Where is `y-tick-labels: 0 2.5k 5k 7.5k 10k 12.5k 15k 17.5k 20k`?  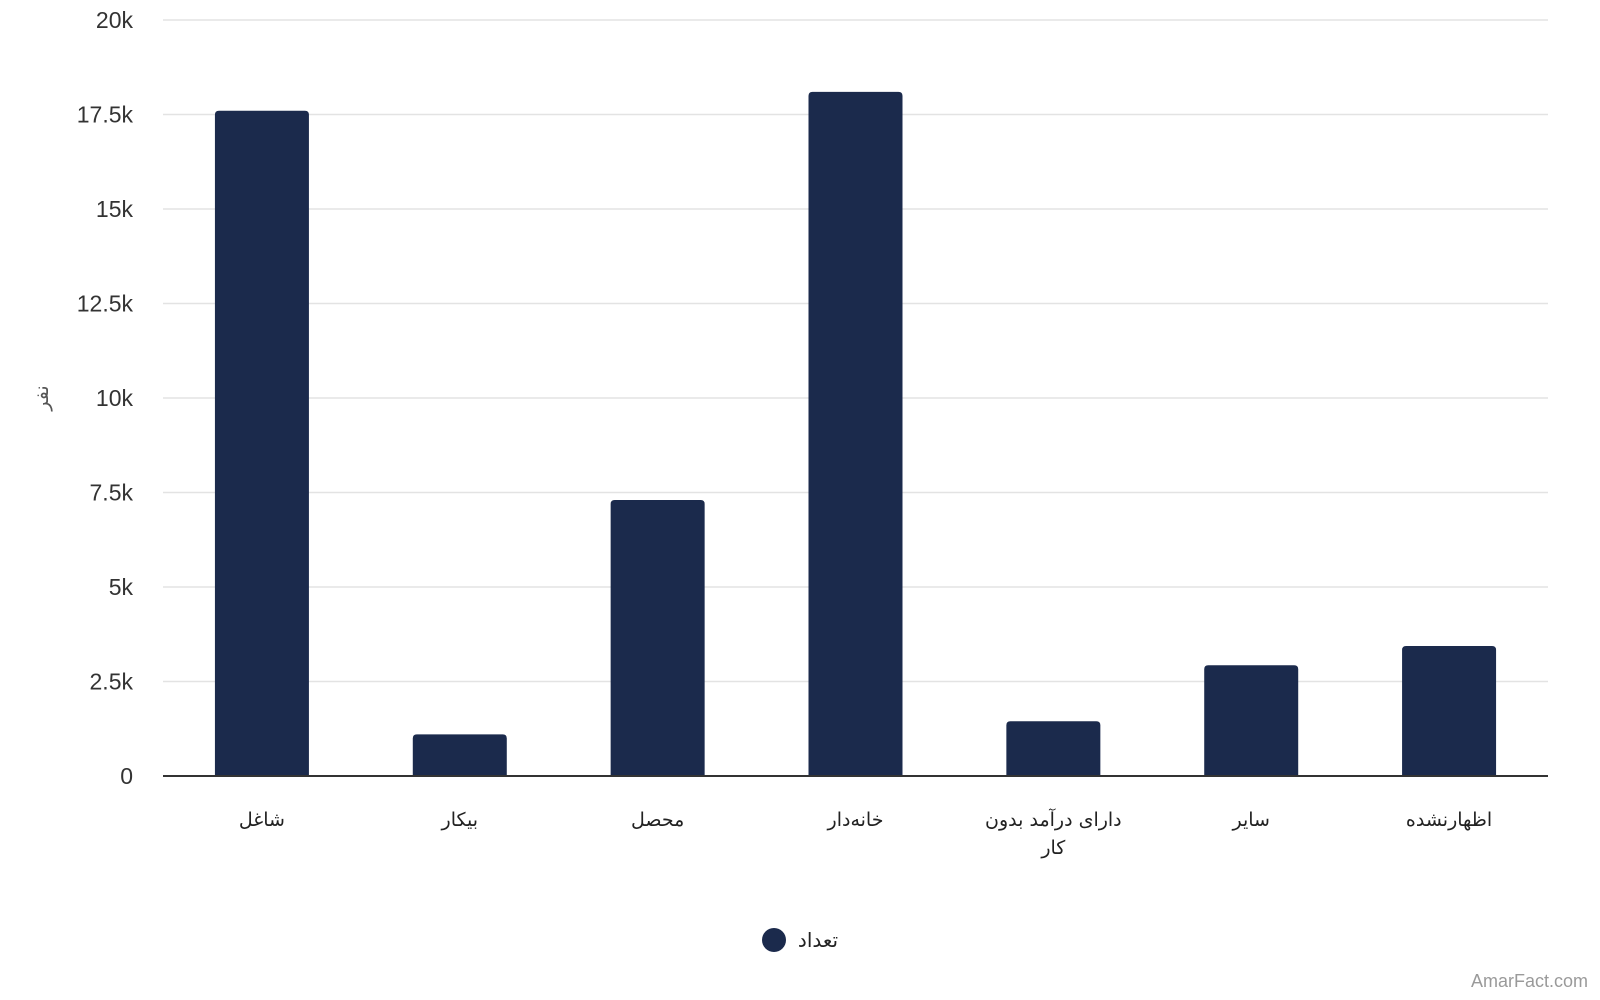
y-tick-labels: 0 2.5k 5k 7.5k 10k 12.5k 15k 17.5k 20k is located at coordinates (105, 398).